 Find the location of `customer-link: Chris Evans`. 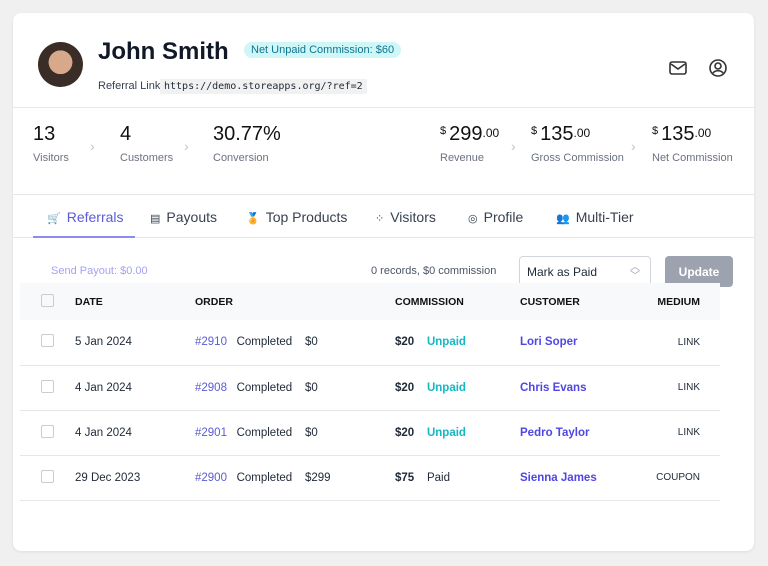

customer-link: Chris Evans is located at coordinates (553, 387).